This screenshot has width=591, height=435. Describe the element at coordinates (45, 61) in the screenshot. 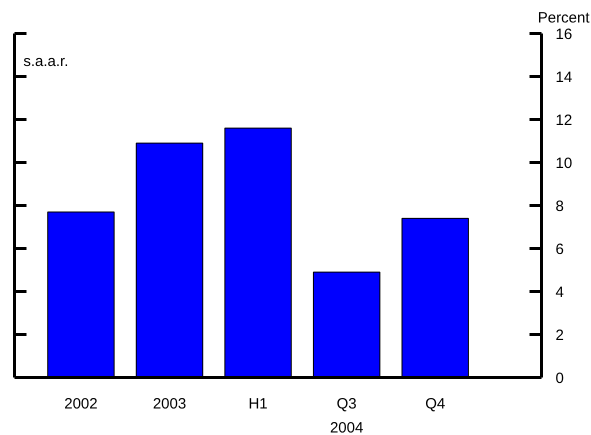

I see `annotation: s.a.a.r.` at that location.